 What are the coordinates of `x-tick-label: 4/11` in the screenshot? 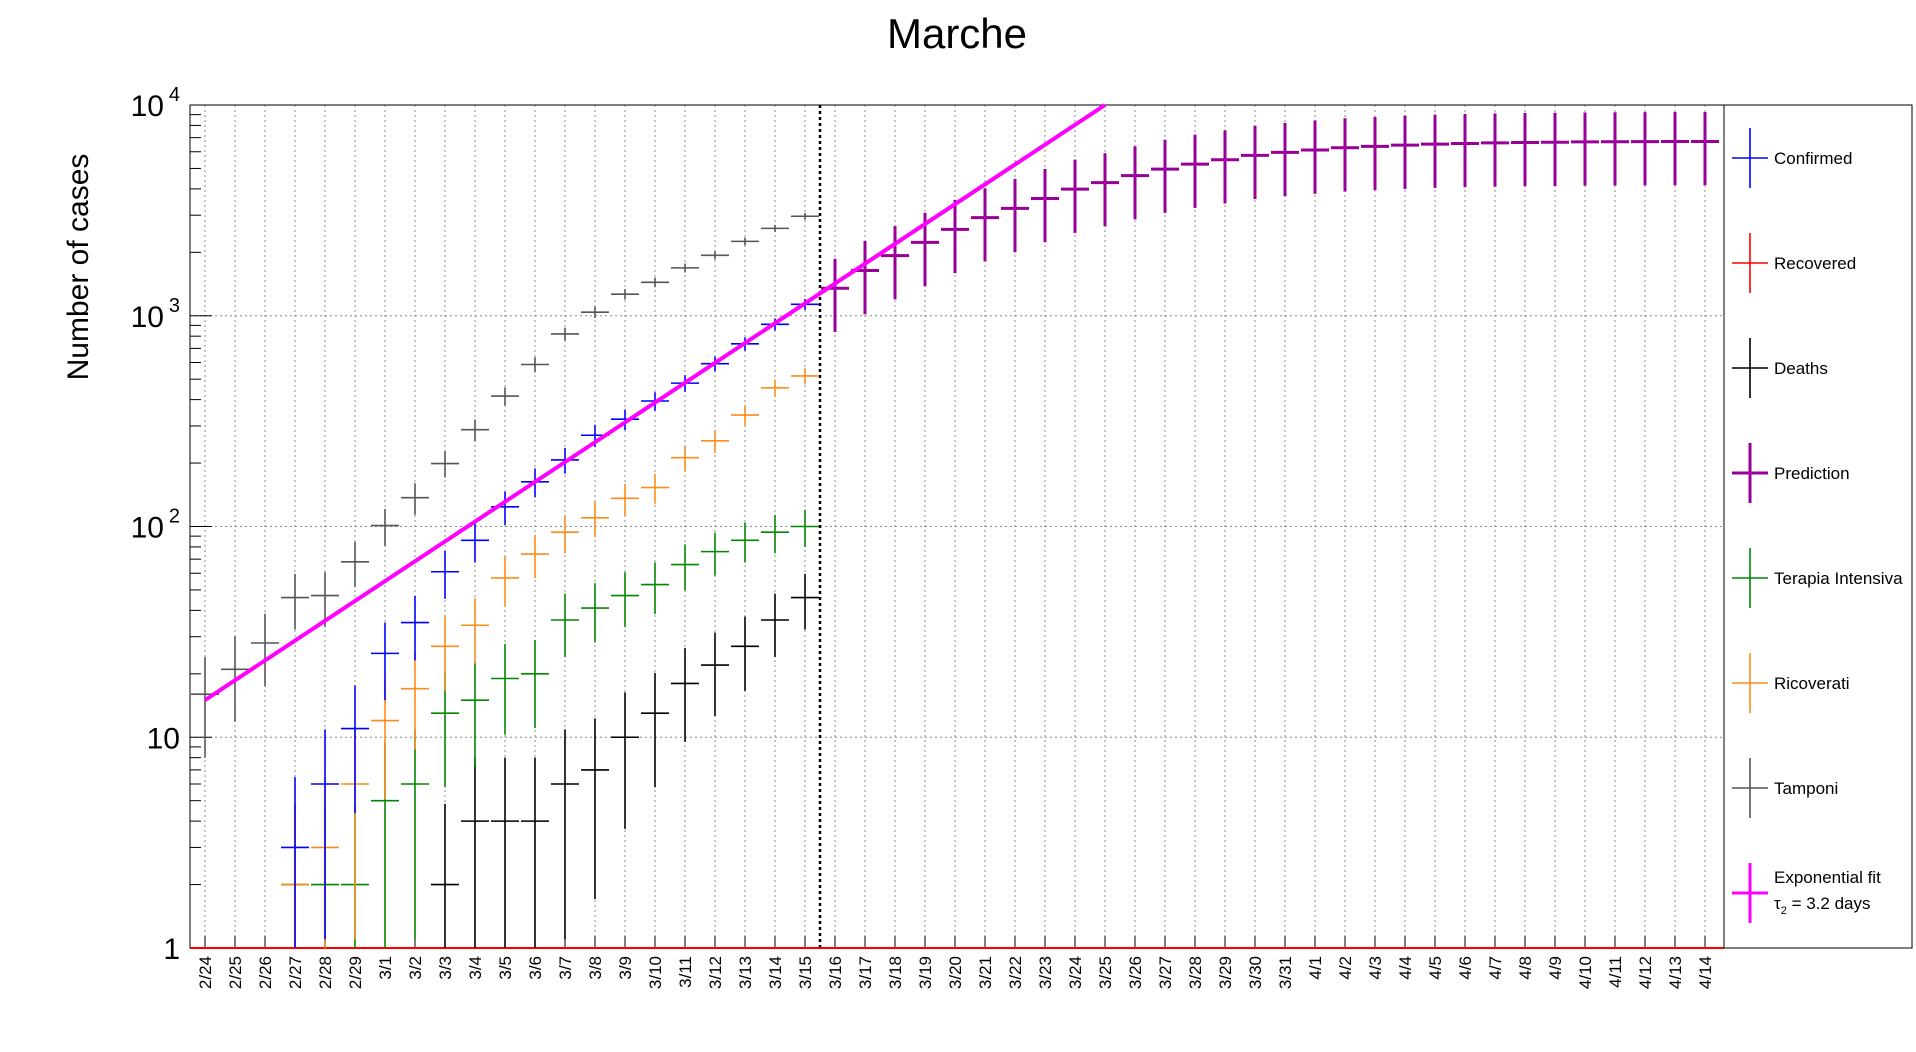 It's located at (1615, 972).